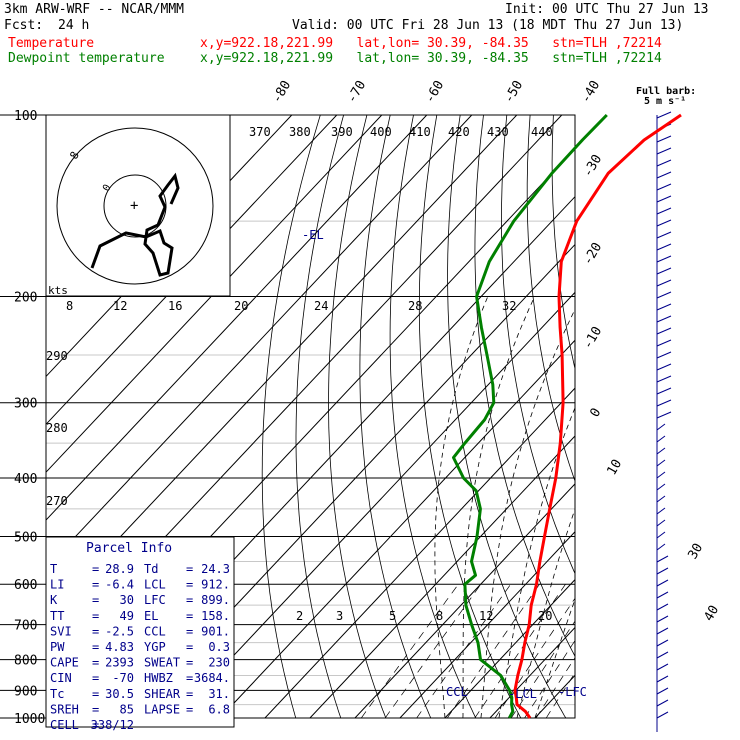 The height and width of the screenshot is (740, 740). Describe the element at coordinates (162, 694) in the screenshot. I see `parcel-field-name: SHEAR` at that location.